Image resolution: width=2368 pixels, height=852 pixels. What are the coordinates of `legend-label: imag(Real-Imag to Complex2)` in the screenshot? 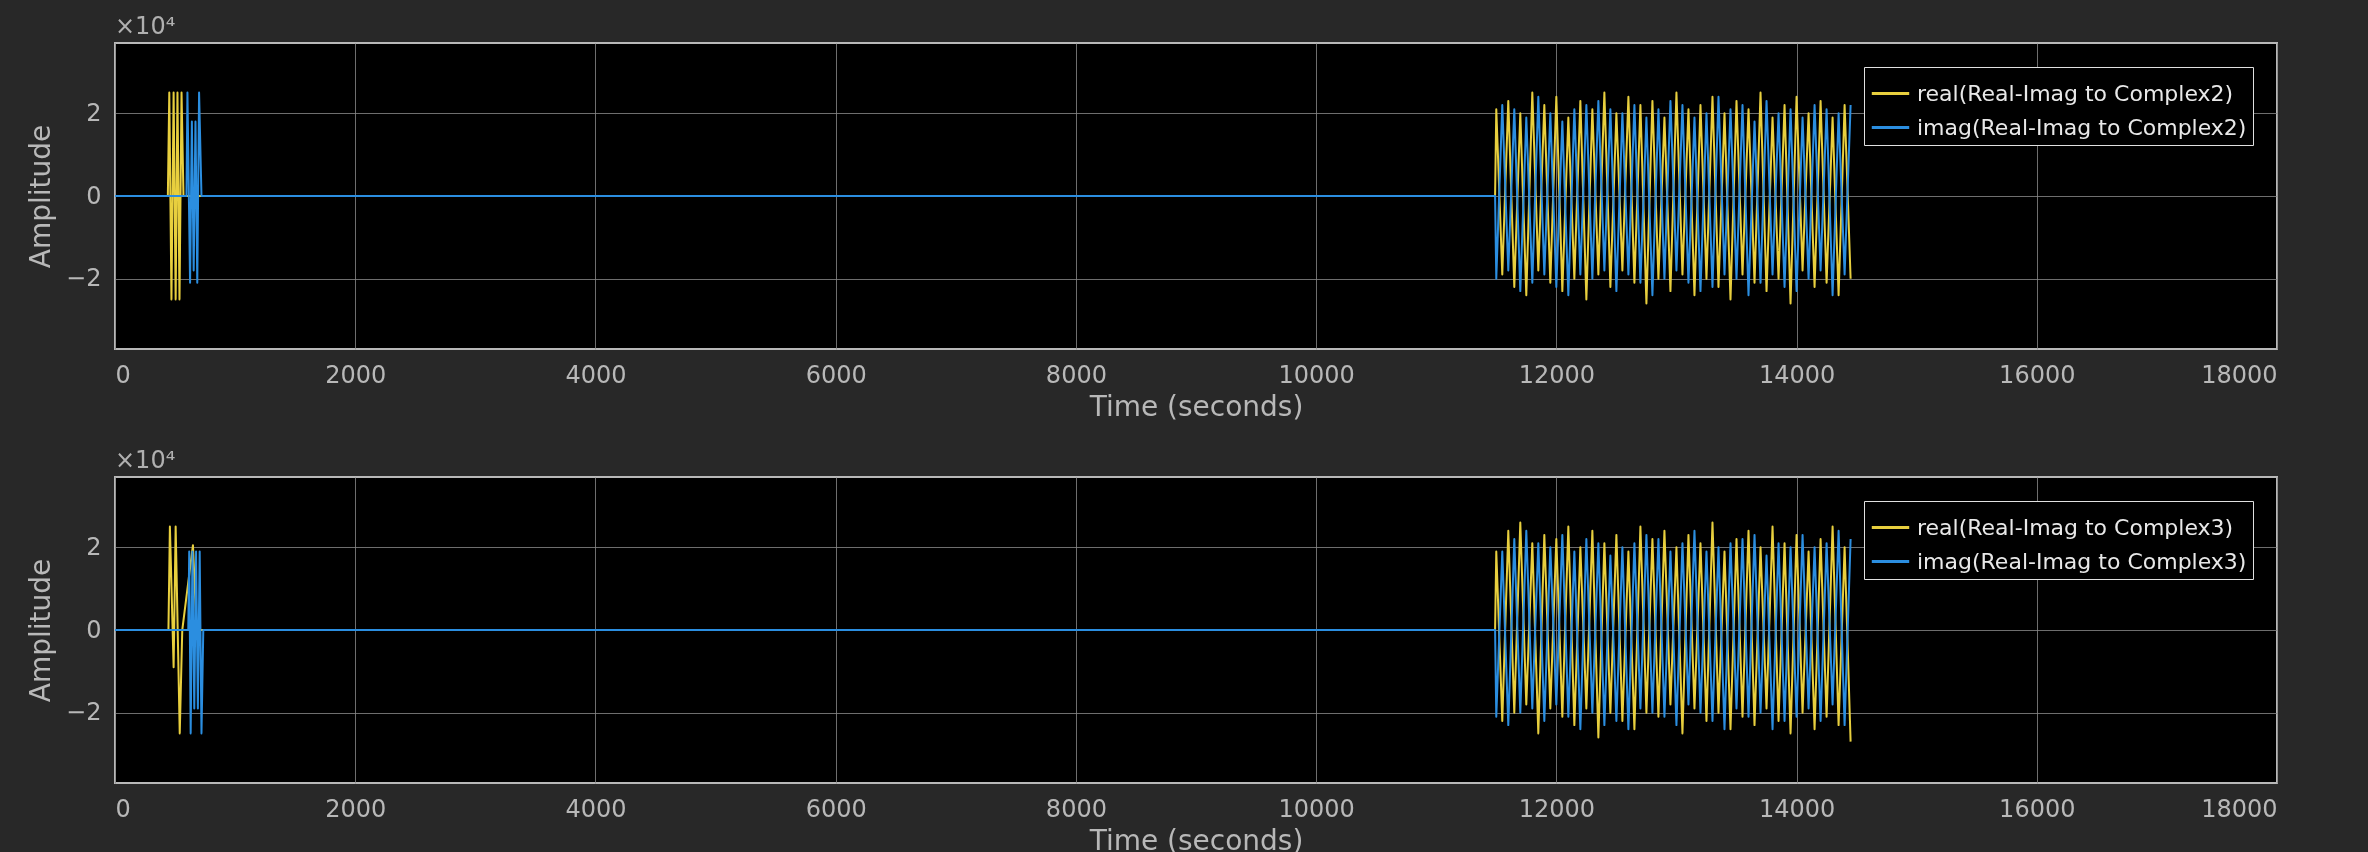 It's located at (2082, 127).